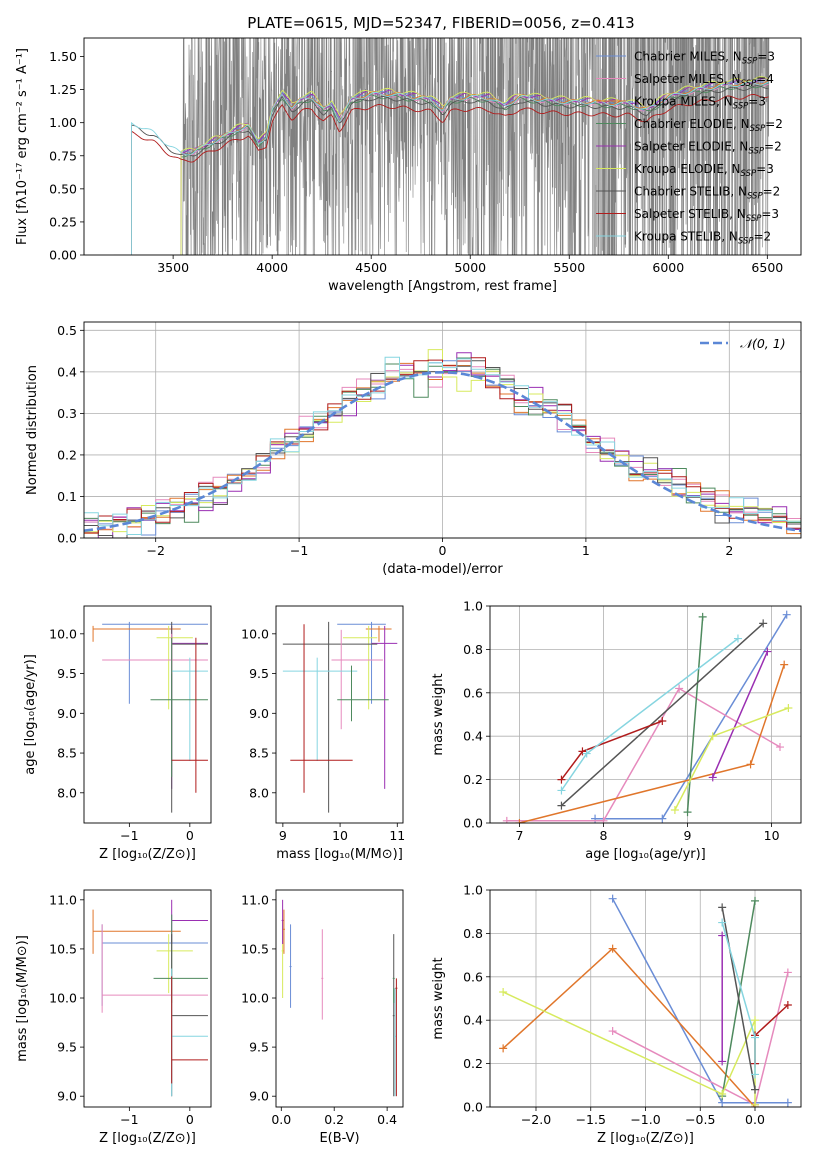  What do you see at coordinates (155, 550) in the screenshot?
I see `x-tick-label: −2` at bounding box center [155, 550].